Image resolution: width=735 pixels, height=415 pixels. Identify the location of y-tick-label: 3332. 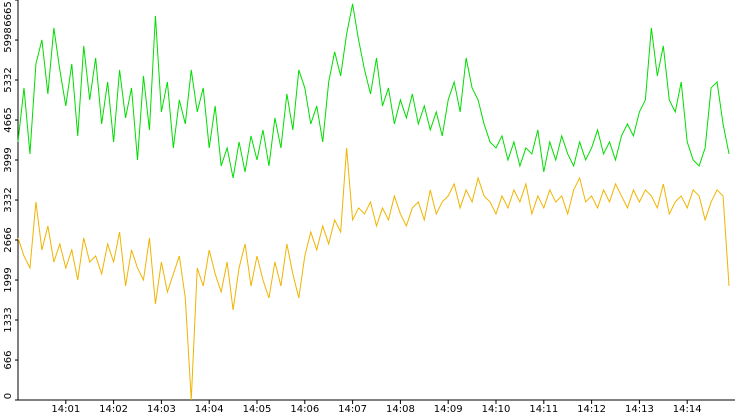
(8, 199).